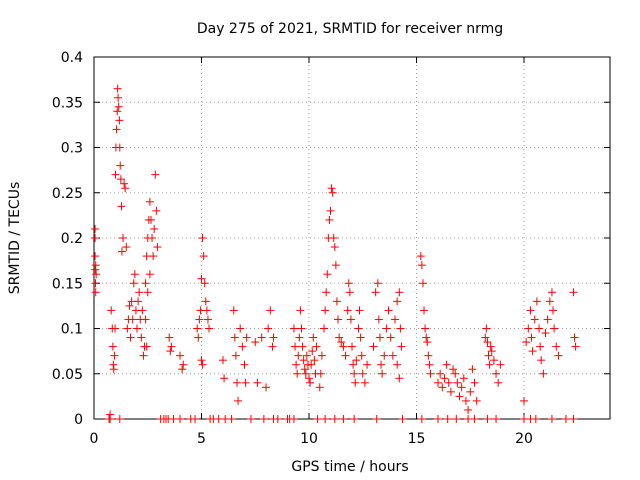 The width and height of the screenshot is (640, 480). What do you see at coordinates (94, 439) in the screenshot?
I see `x-tick-label: 0` at bounding box center [94, 439].